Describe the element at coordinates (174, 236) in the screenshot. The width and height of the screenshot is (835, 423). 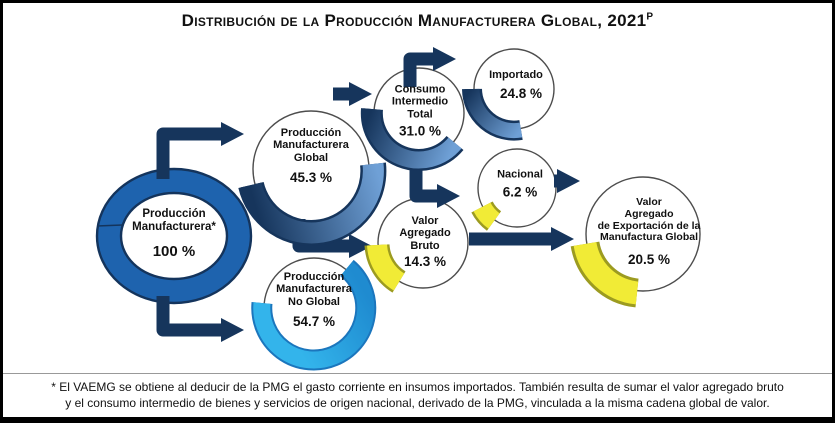
I see `donut-produccion-manufacturera` at that location.